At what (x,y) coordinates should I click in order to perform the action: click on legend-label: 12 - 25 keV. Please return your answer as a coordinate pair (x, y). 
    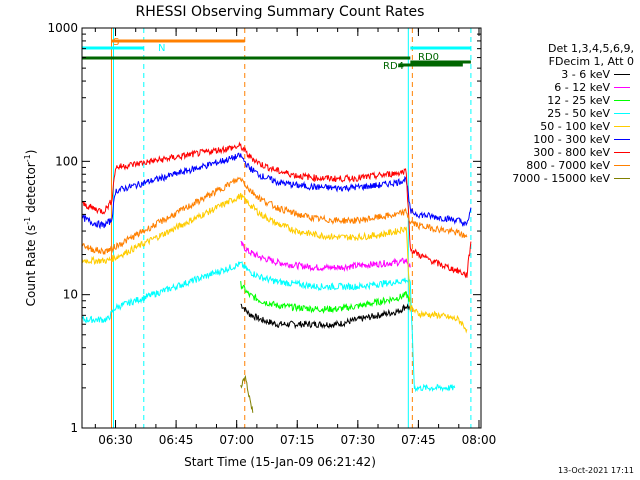
    Looking at the image, I should click on (578, 100).